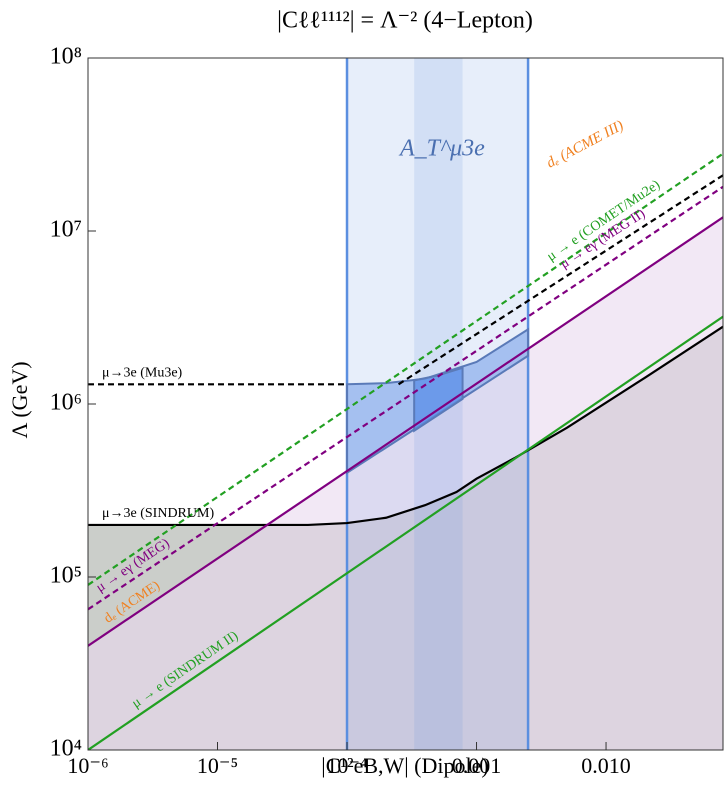 Image resolution: width=728 pixels, height=788 pixels. What do you see at coordinates (66, 230) in the screenshot?
I see `y-tick-label: 10⁷` at bounding box center [66, 230].